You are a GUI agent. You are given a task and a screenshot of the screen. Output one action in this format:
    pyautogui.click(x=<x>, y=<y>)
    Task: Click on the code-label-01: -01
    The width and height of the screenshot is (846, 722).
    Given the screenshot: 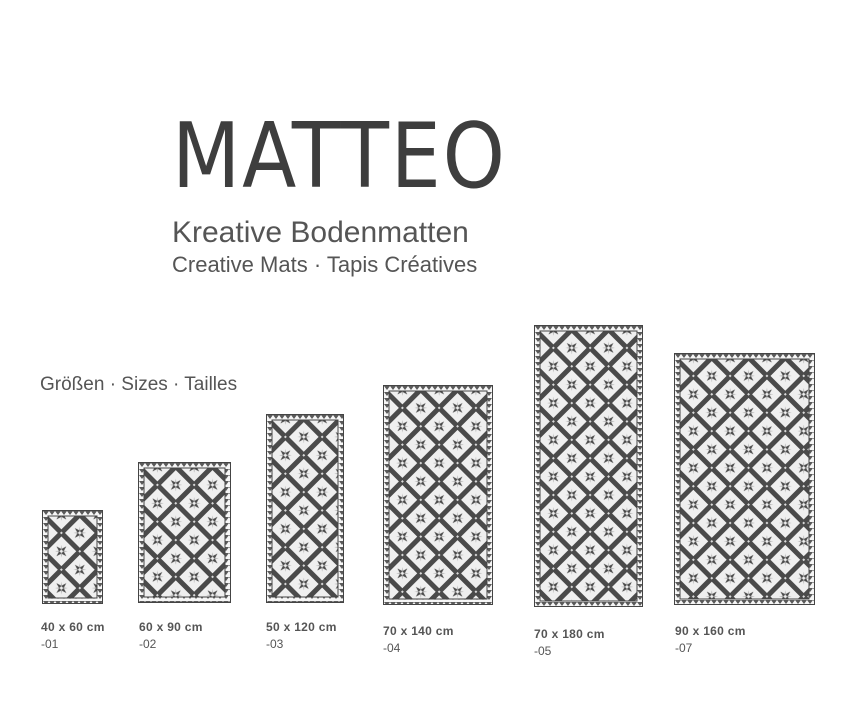 What is the action you would take?
    pyautogui.click(x=50, y=644)
    